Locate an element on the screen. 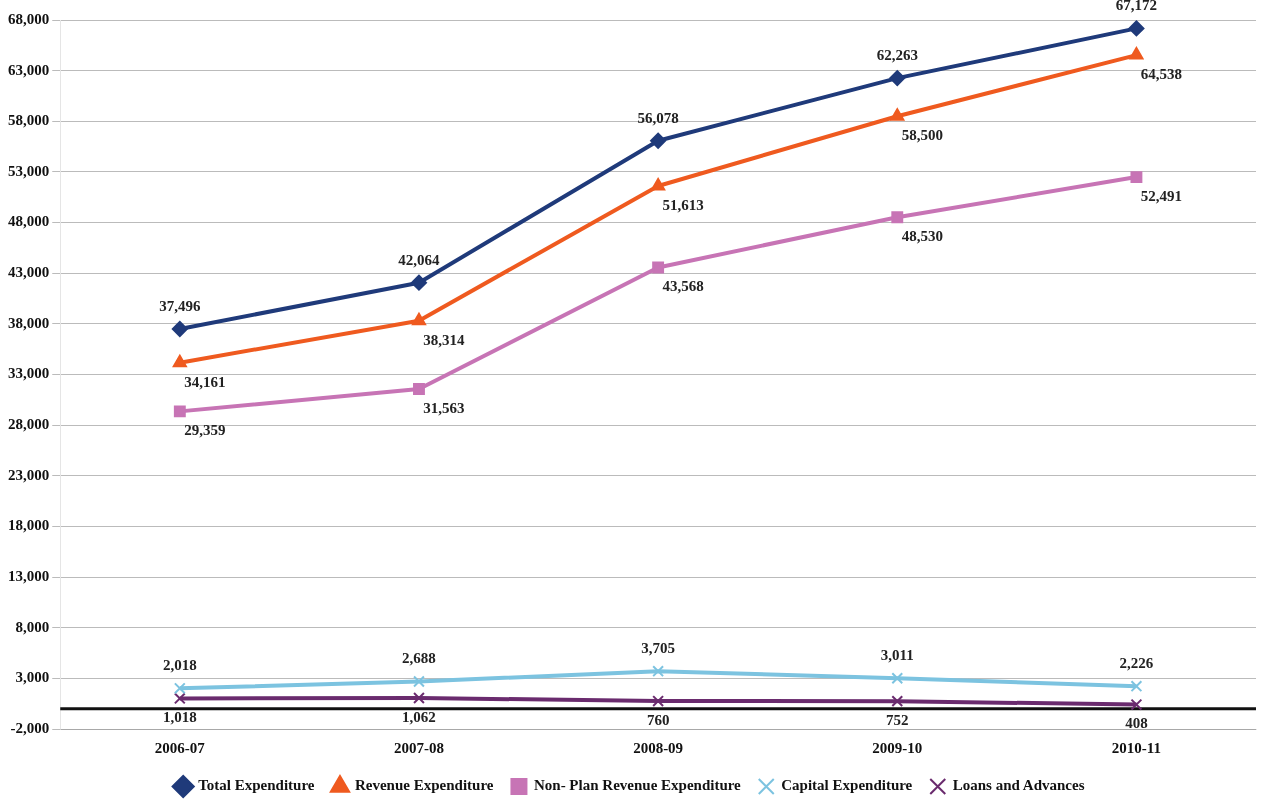 The image size is (1276, 804). data-label: 62,263 is located at coordinates (897, 54).